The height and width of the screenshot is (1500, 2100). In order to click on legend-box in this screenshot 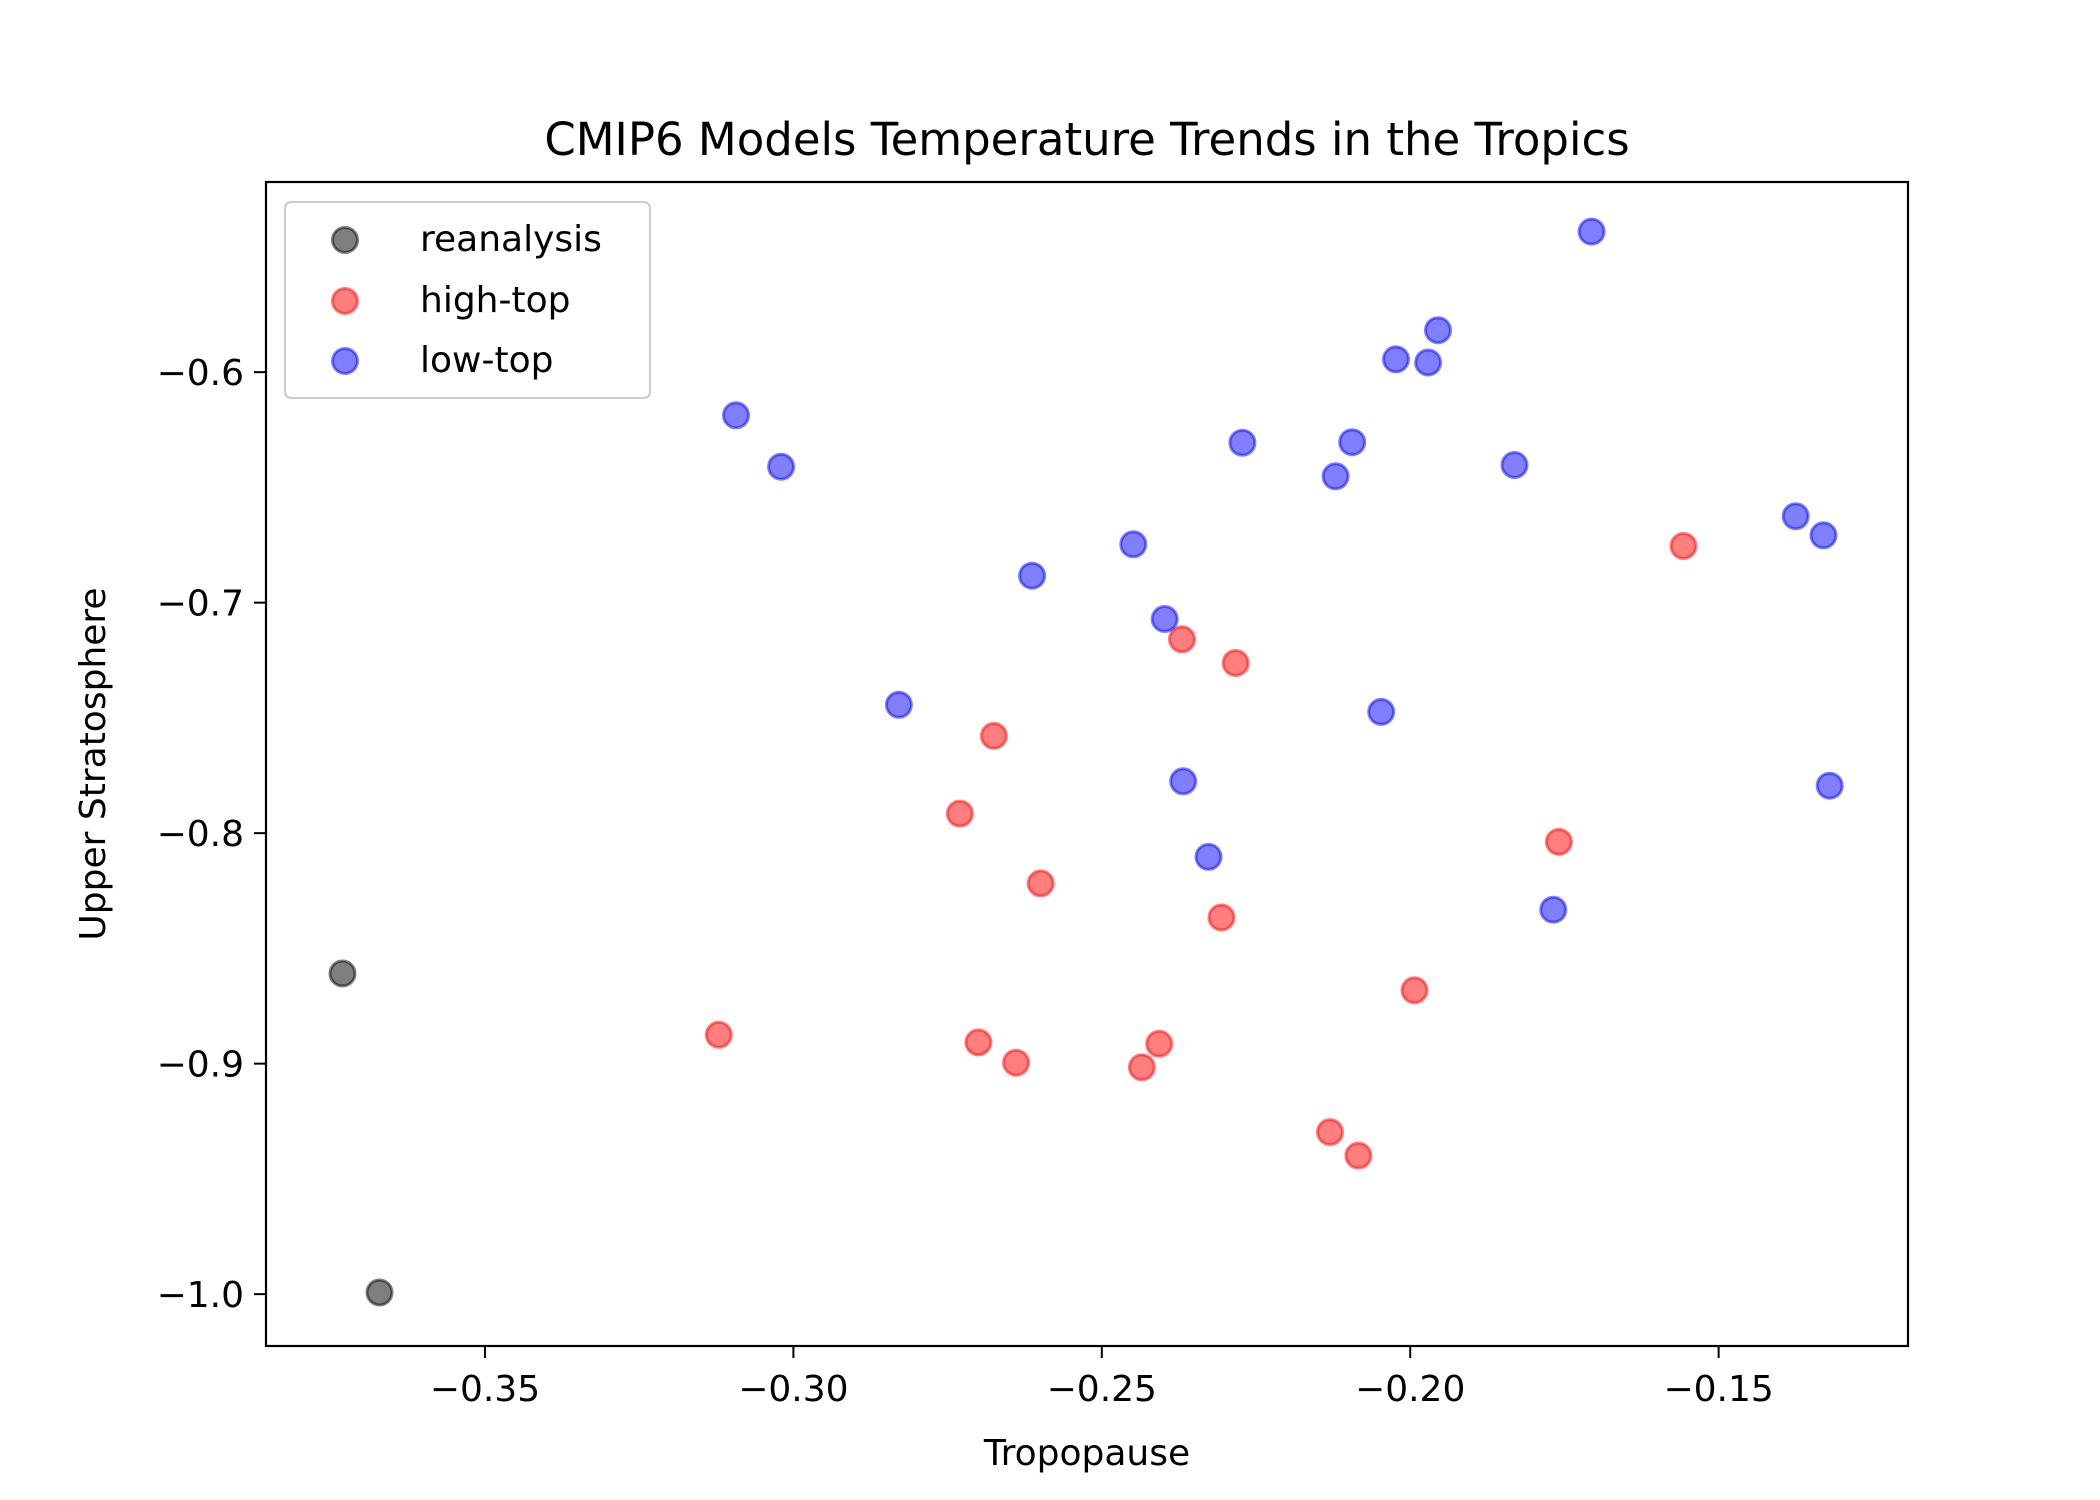, I will do `click(467, 300)`.